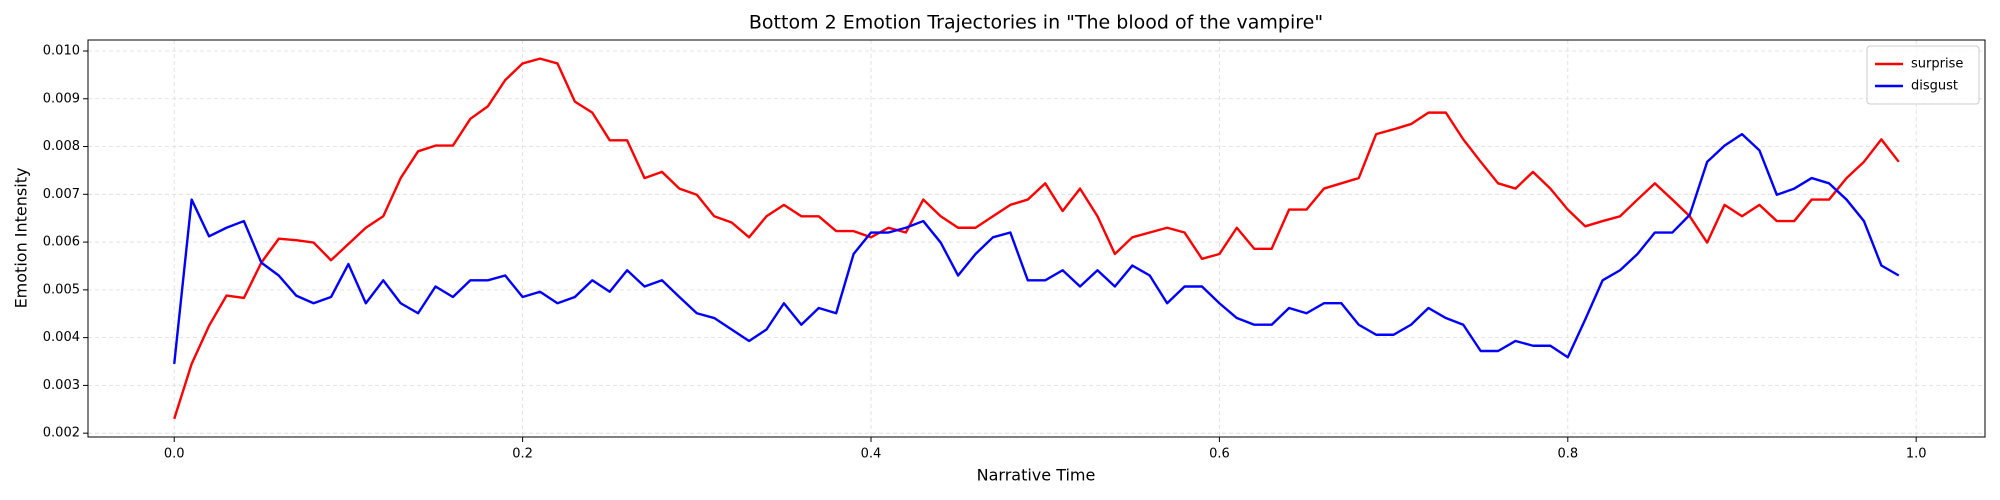  I want to click on x-tick-label: 0.6, so click(1219, 454).